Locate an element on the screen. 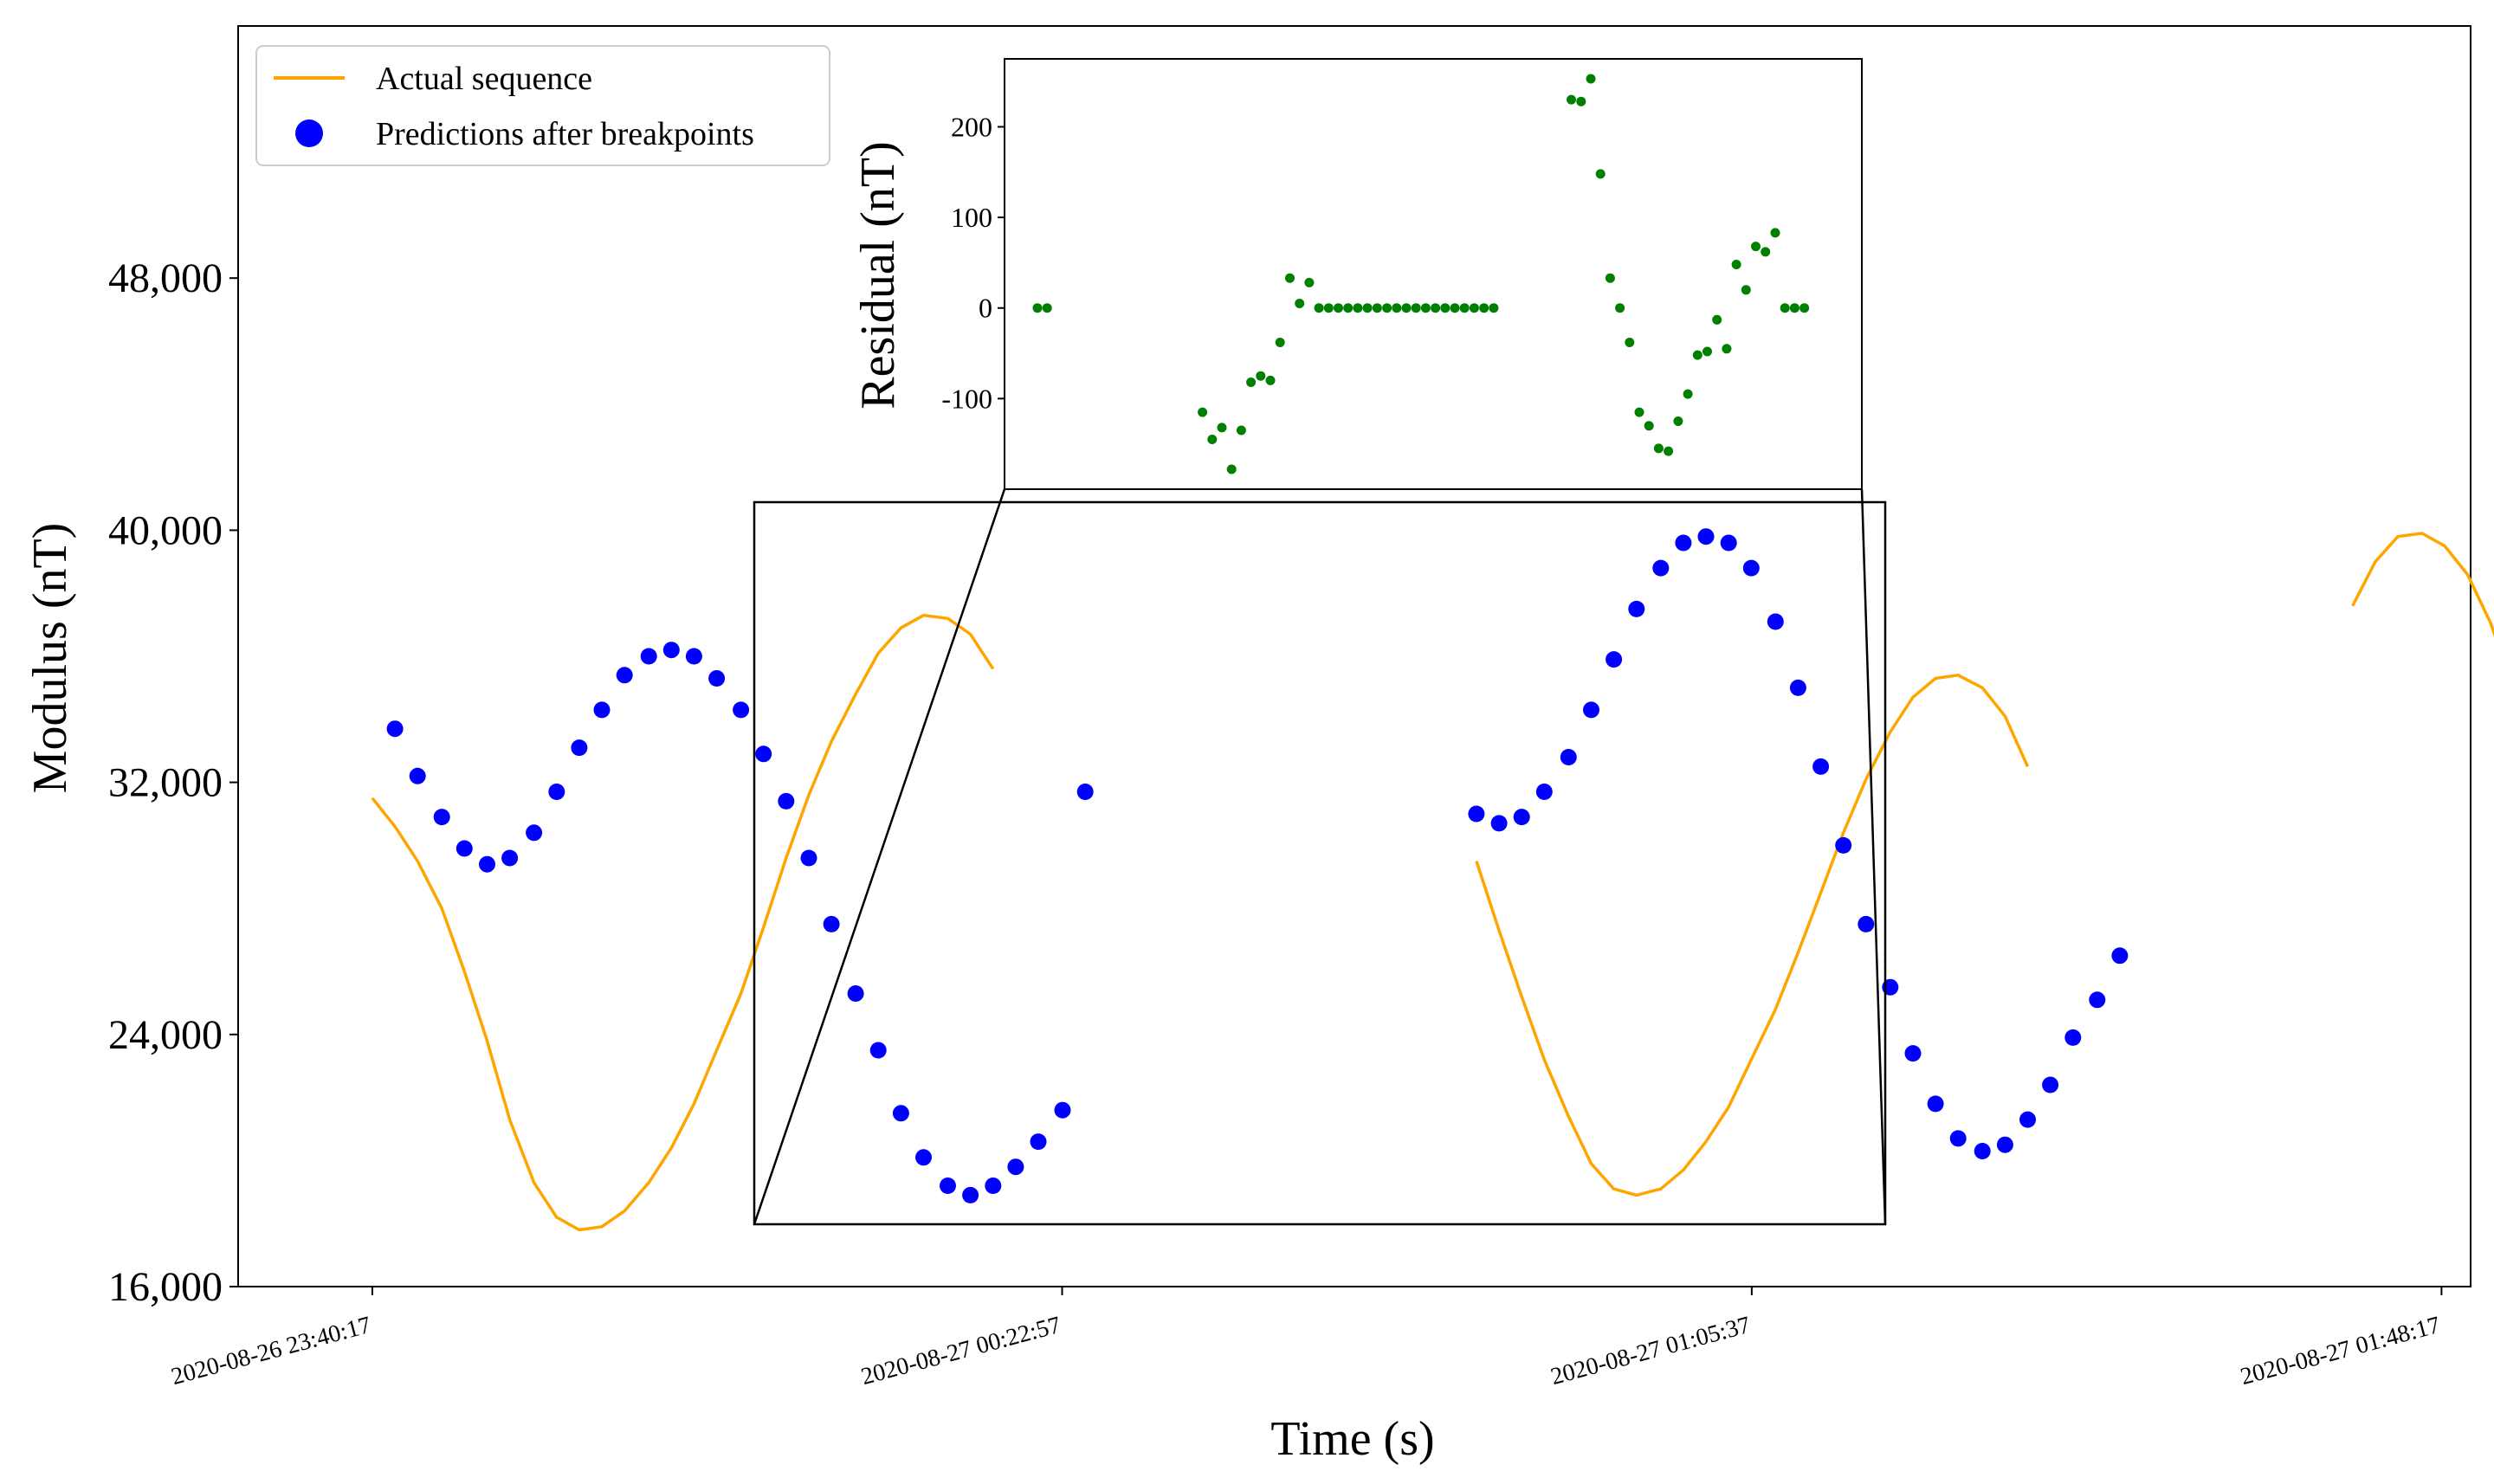 The height and width of the screenshot is (1484, 2494). y-tick-label: 24,000 is located at coordinates (165, 1035).